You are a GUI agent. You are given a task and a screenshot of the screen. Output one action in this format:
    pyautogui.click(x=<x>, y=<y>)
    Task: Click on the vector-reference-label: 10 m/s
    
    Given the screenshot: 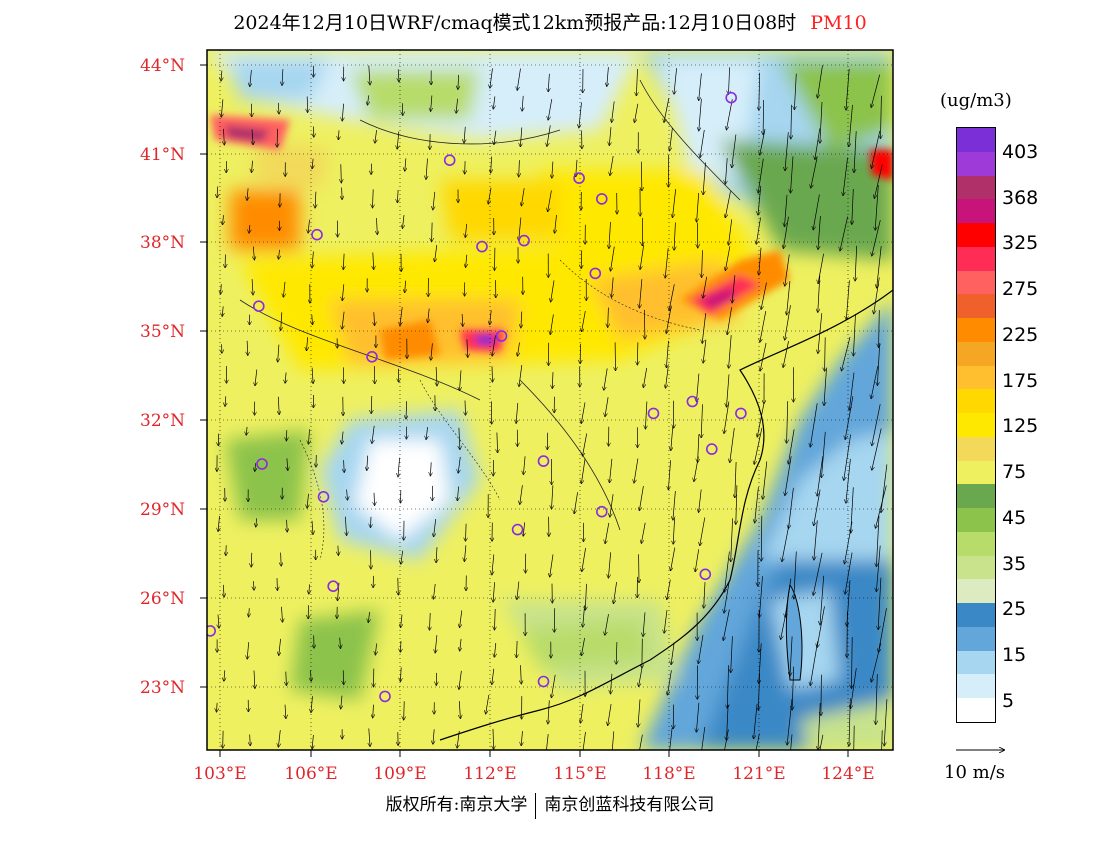 What is the action you would take?
    pyautogui.click(x=974, y=772)
    